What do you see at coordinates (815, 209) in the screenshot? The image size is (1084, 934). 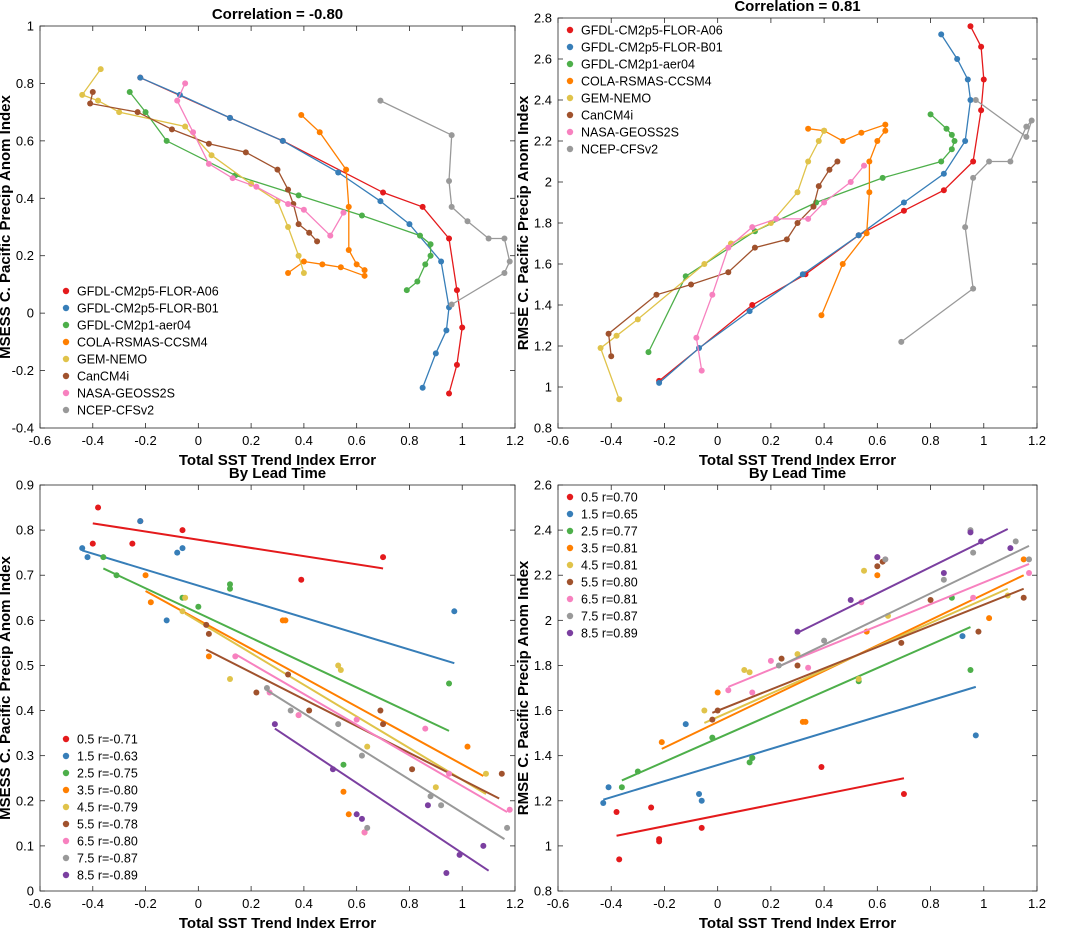 I see `series-line` at bounding box center [815, 209].